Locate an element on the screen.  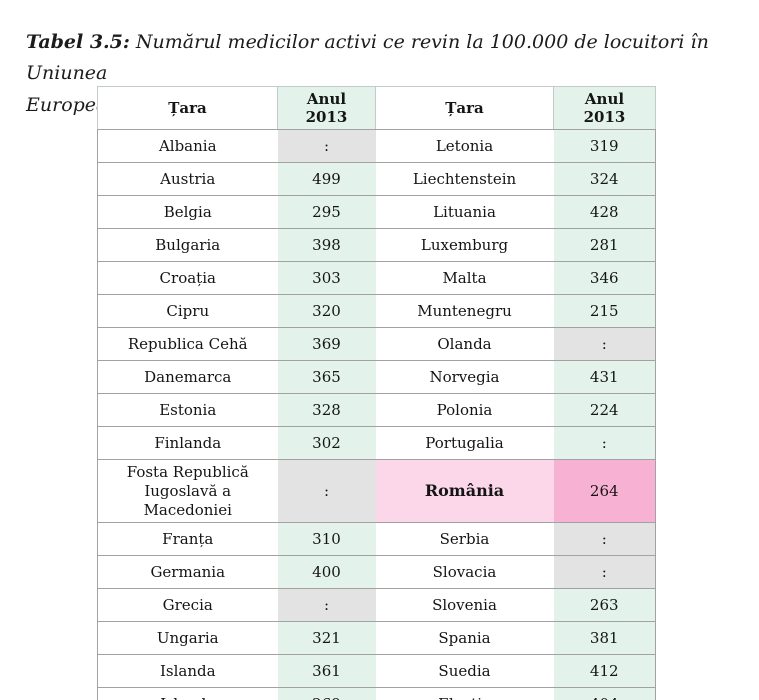
country-cell: Republica Cehă is located at coordinates (187, 344).